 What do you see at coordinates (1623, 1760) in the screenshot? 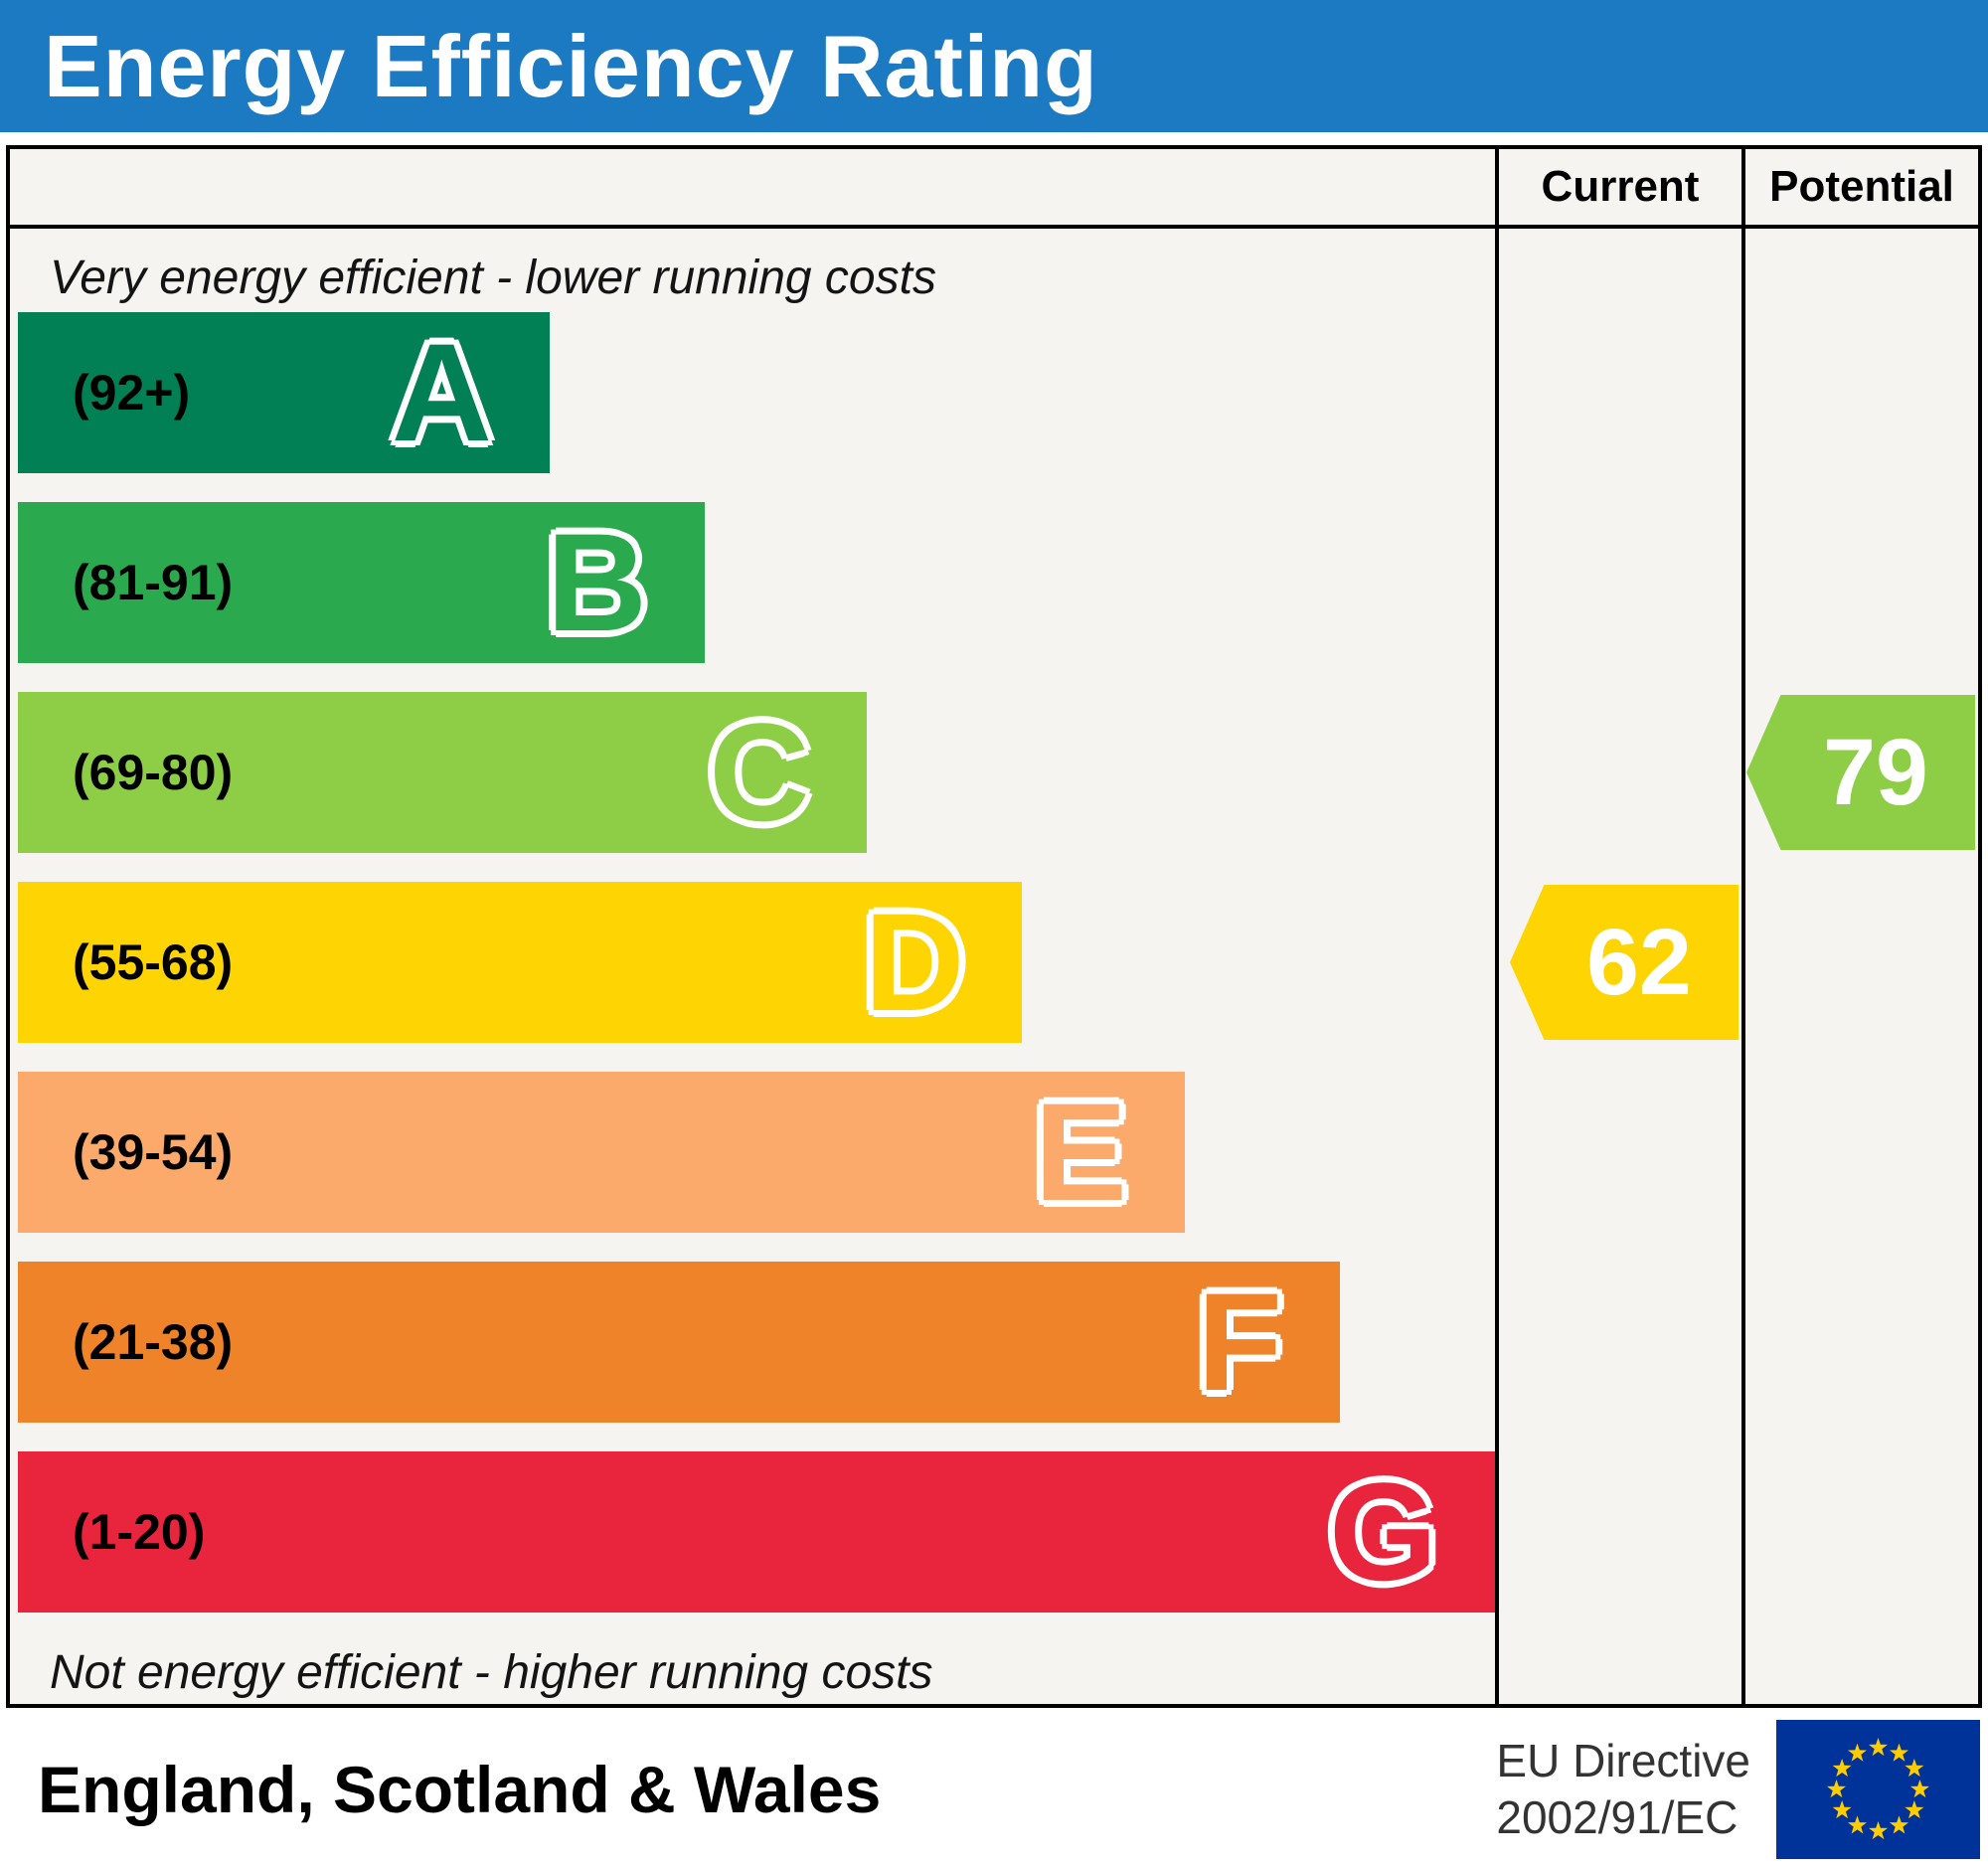
I see `eu-directive-line1: EU Directive` at bounding box center [1623, 1760].